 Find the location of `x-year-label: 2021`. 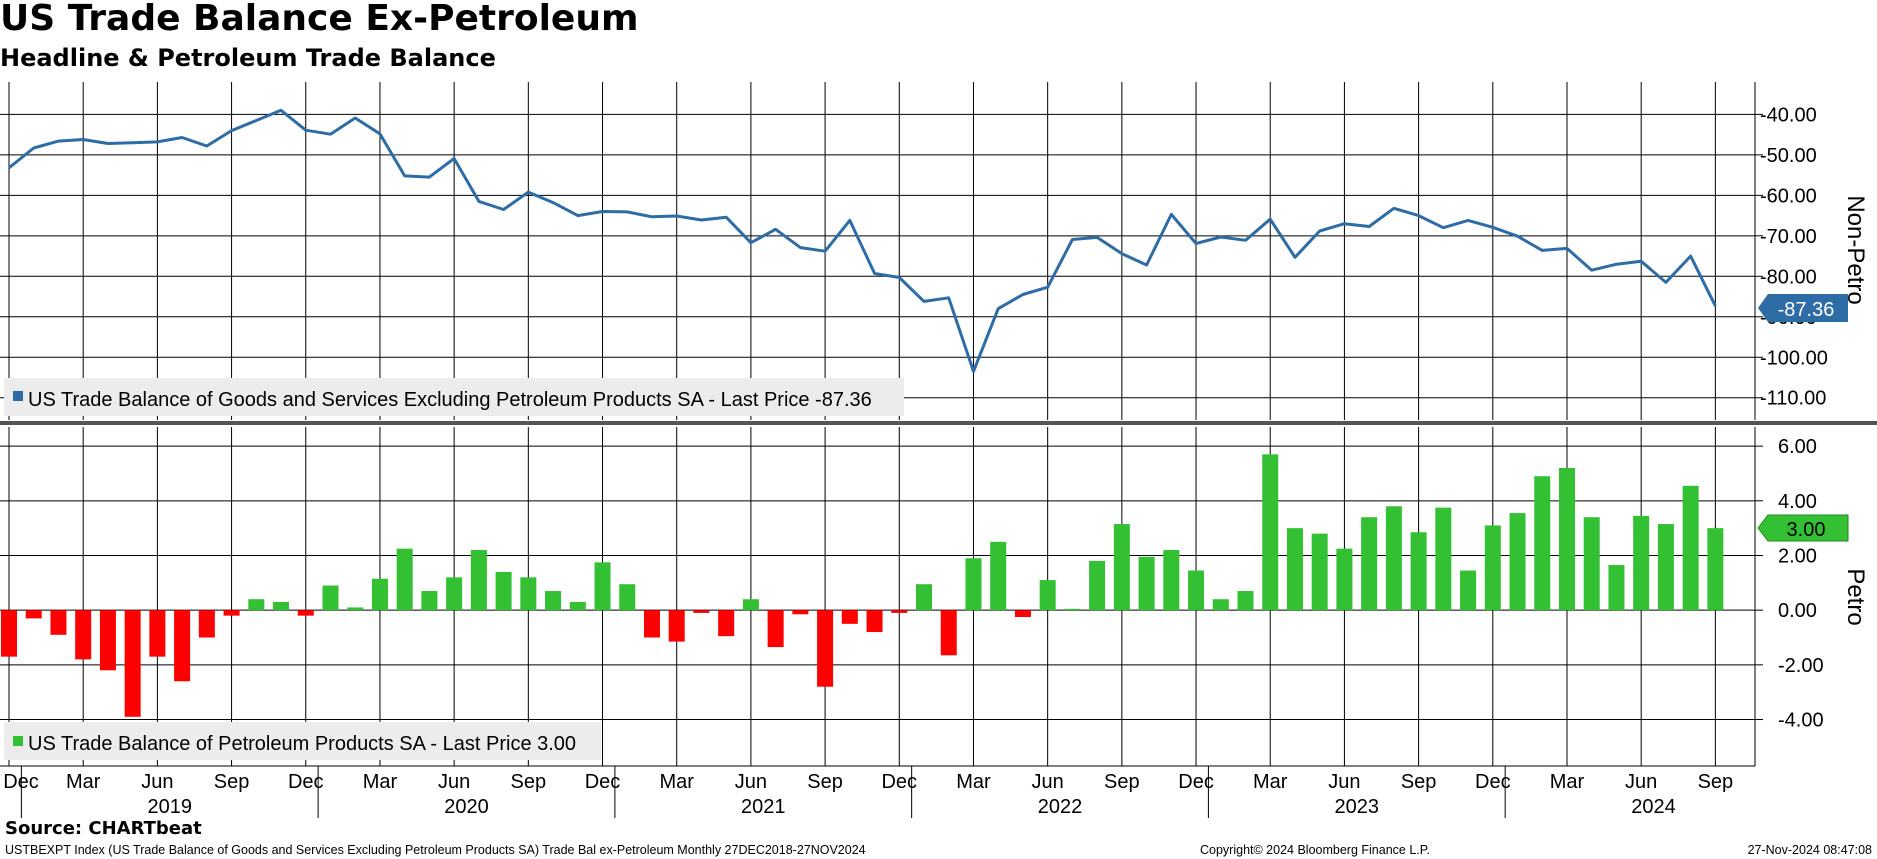

x-year-label: 2021 is located at coordinates (763, 807).